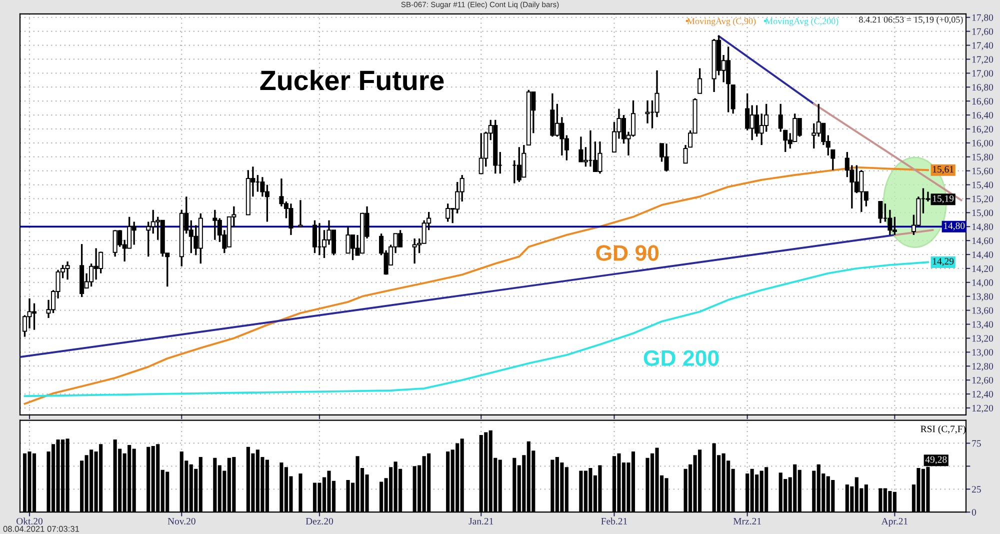  I want to click on y-tick-label: 15,00, so click(983, 214).